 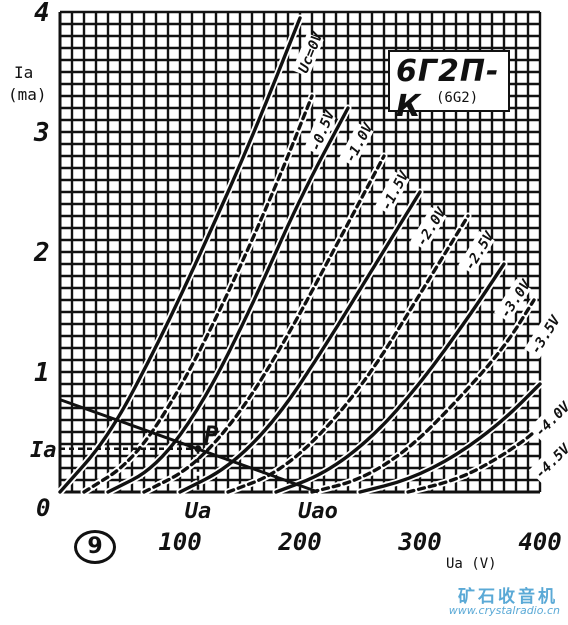 I want to click on x-tick-label: 400, so click(x=539, y=542).